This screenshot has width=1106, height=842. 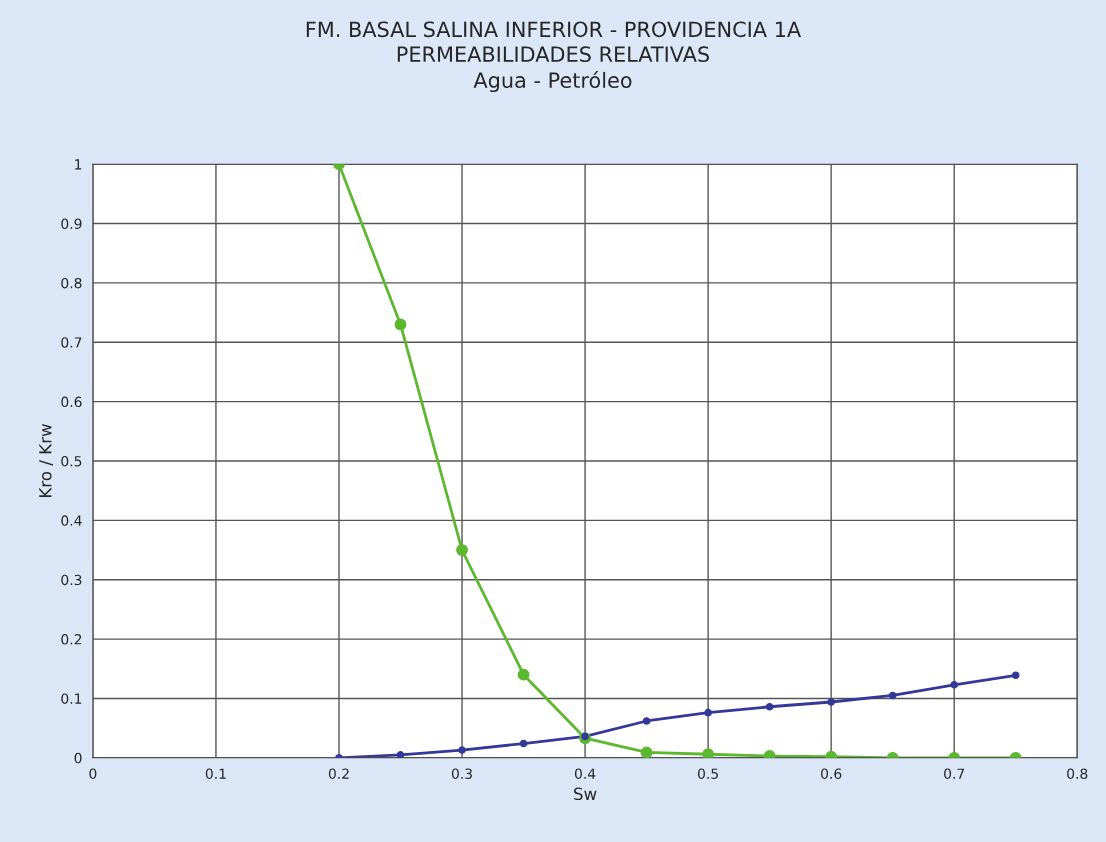 I want to click on x-tick-label: 0, so click(x=93, y=773).